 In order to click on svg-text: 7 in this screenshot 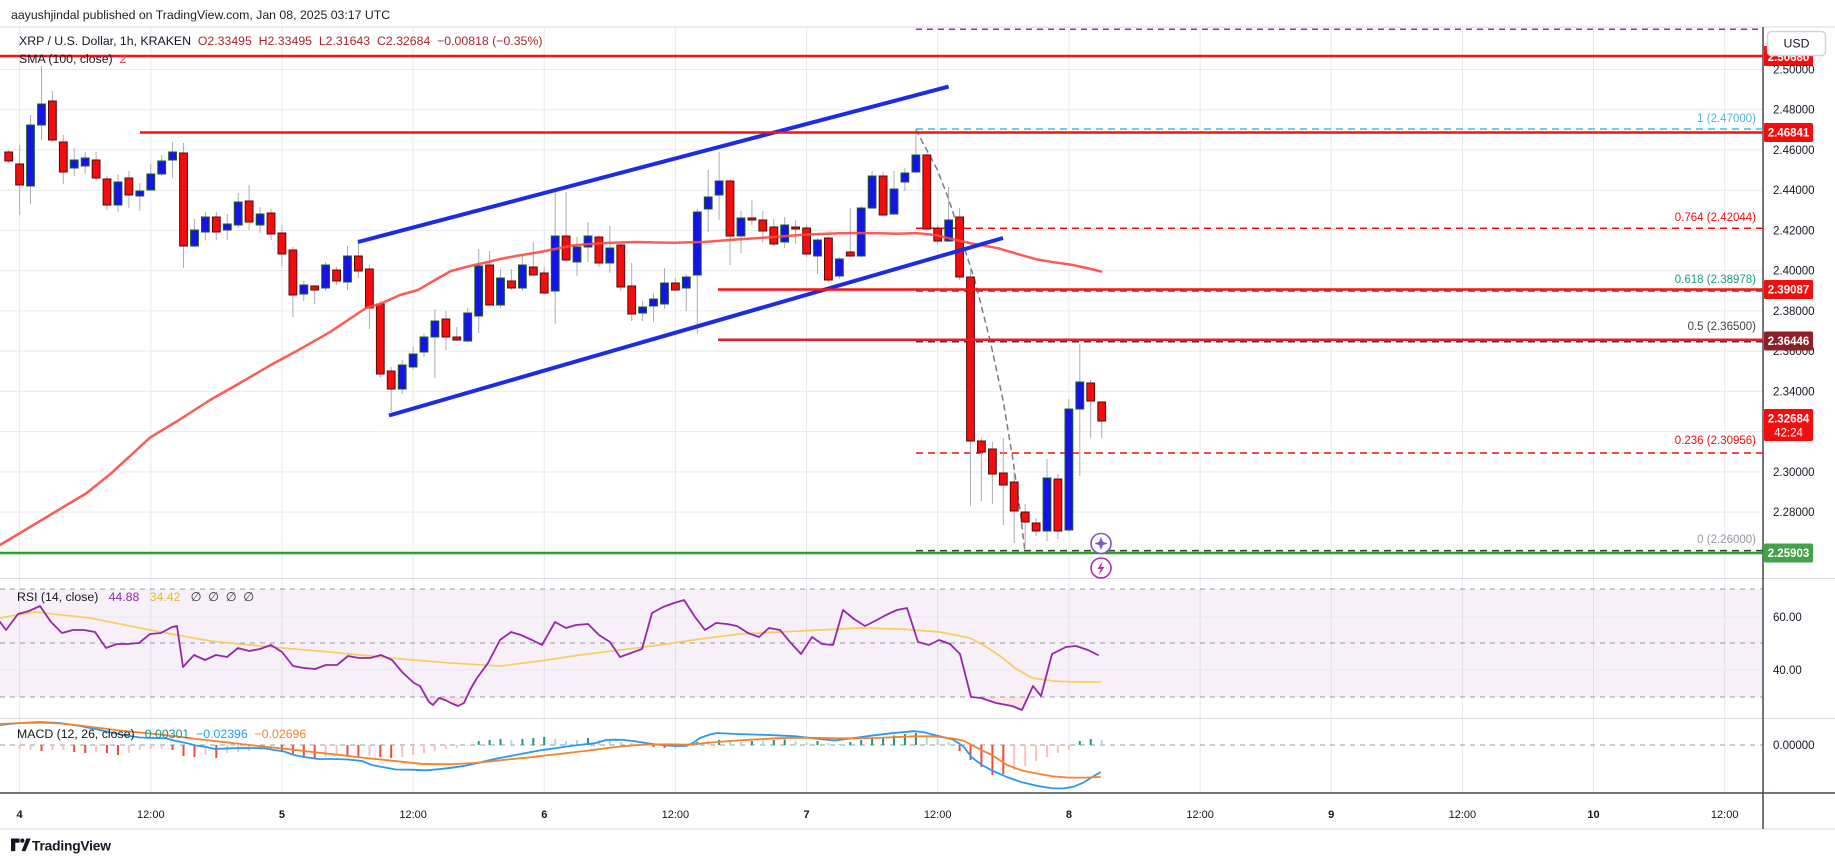, I will do `click(807, 815)`.